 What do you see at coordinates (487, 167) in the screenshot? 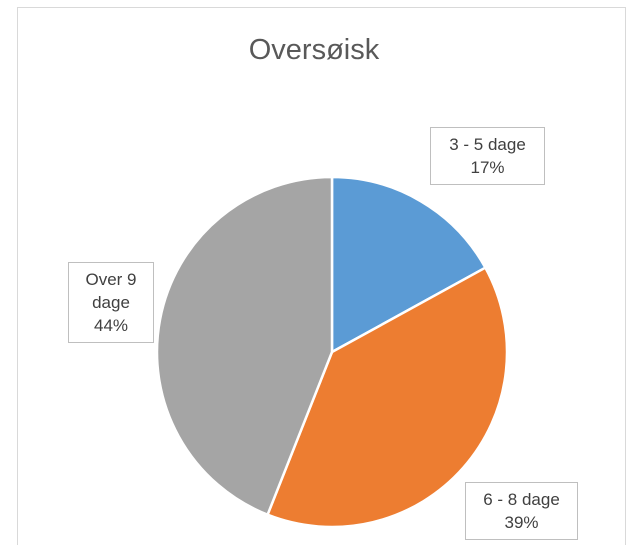
I see `callout-value: 17%` at bounding box center [487, 167].